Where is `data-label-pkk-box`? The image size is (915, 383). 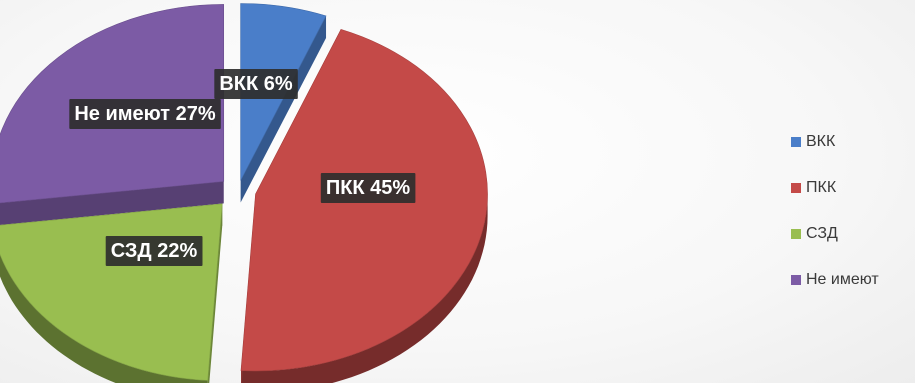
data-label-pkk-box is located at coordinates (368, 188).